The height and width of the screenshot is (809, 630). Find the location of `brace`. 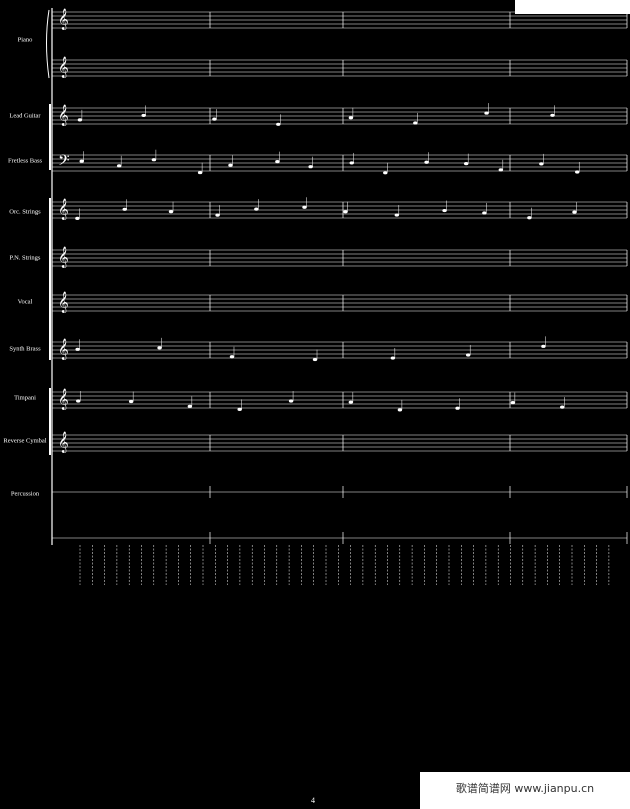

brace is located at coordinates (48, 44).